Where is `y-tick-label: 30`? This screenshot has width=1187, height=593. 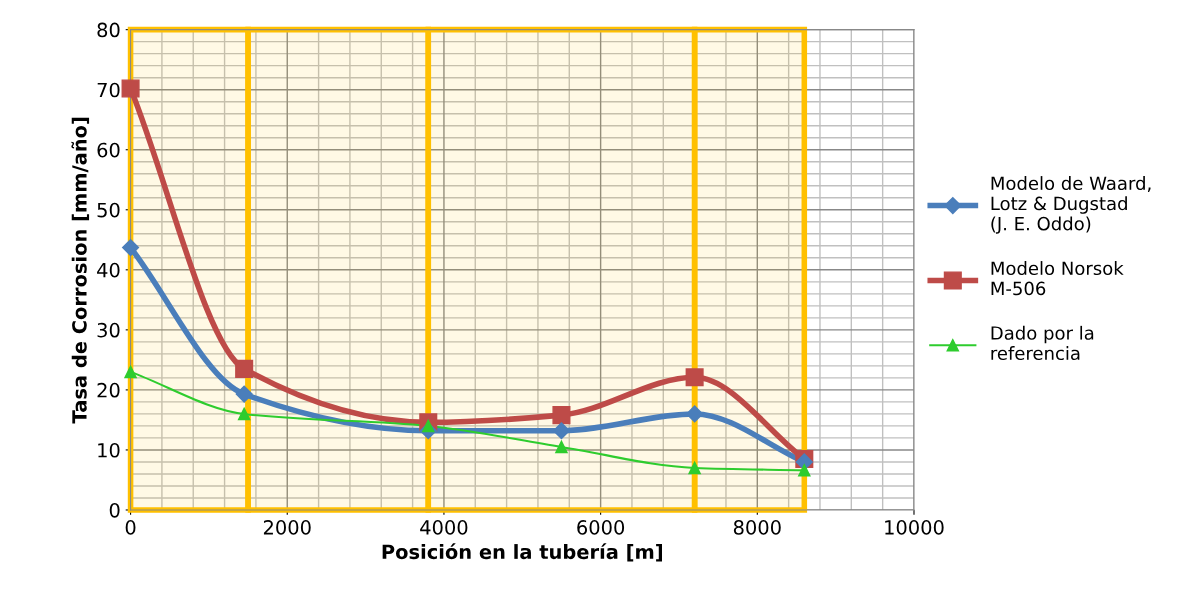
y-tick-label: 30 is located at coordinates (108, 330).